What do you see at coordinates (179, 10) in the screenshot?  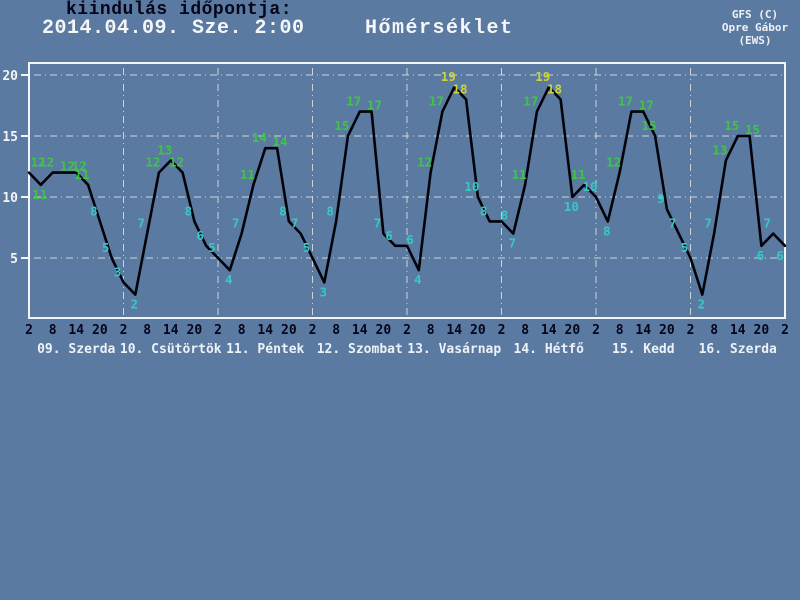 I see `run-start-label: kiindulás időpontja:` at bounding box center [179, 10].